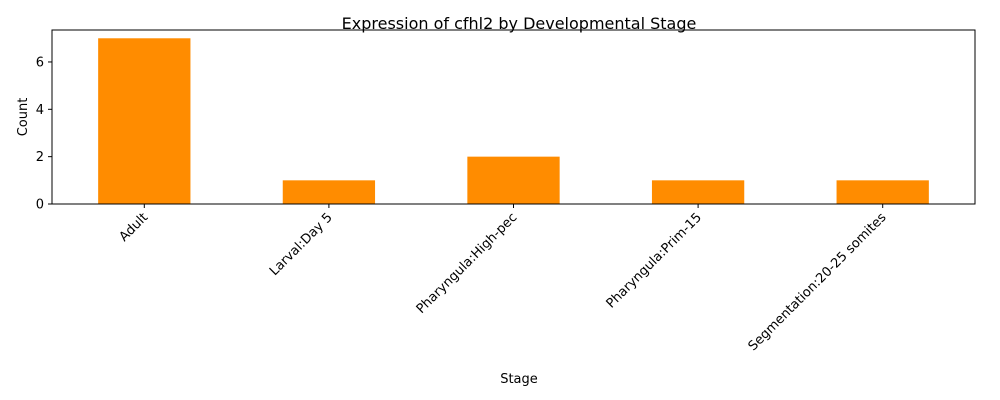 The height and width of the screenshot is (400, 1000). What do you see at coordinates (818, 282) in the screenshot?
I see `x-tick-label-4: Segmentation:20-25 somites` at bounding box center [818, 282].